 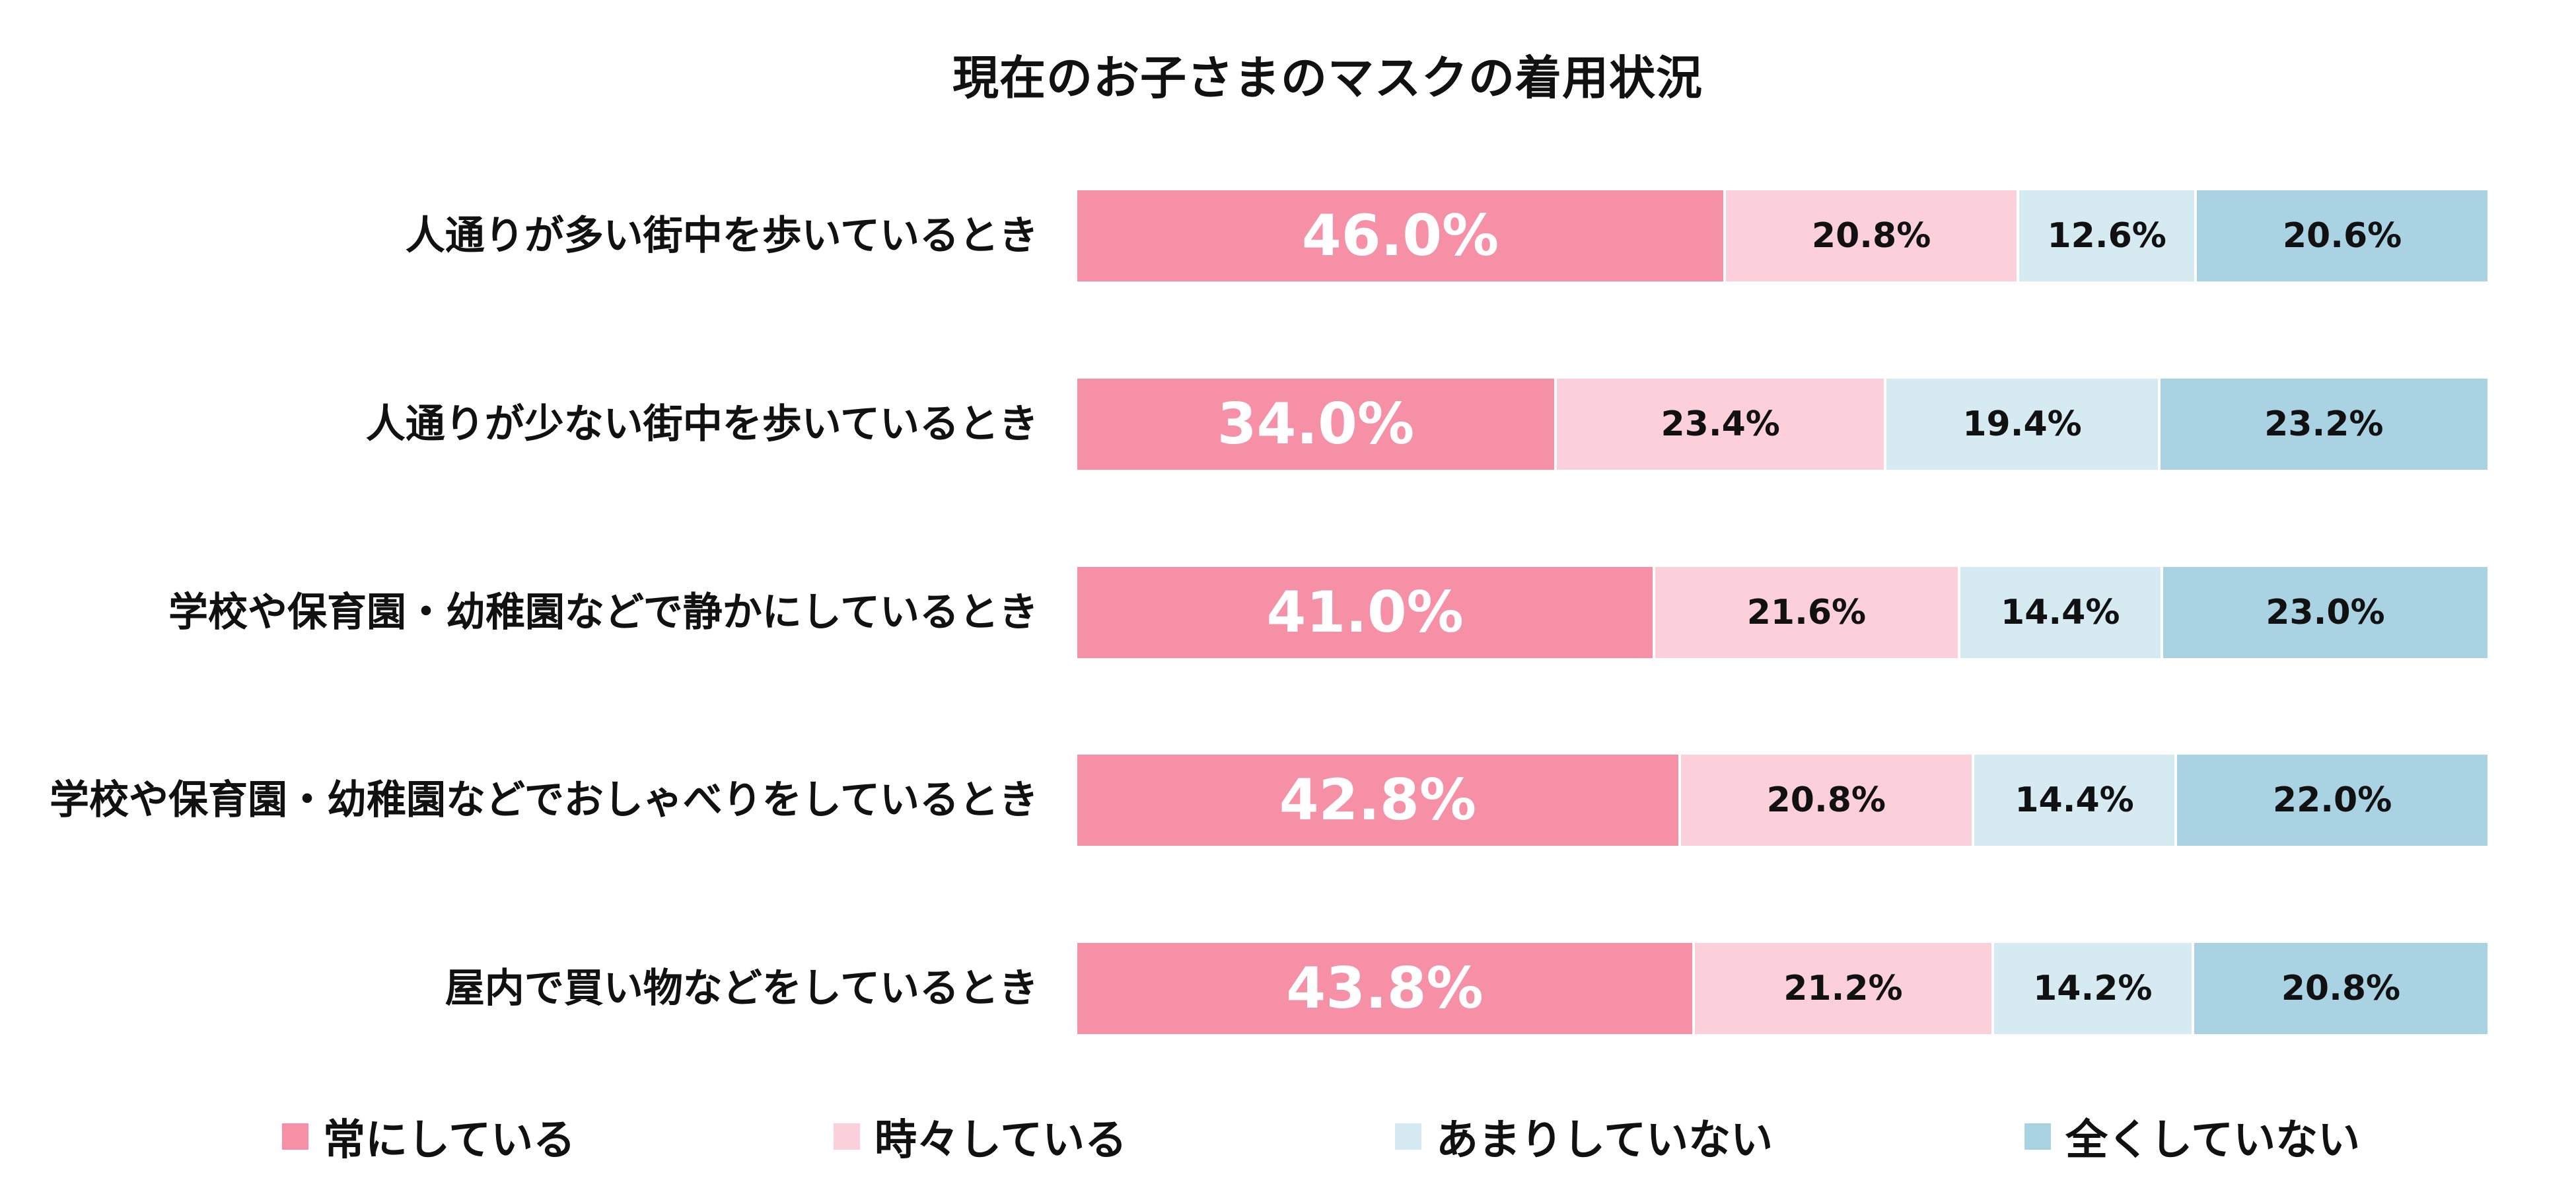 I want to click on bar-segment: 21.6%, so click(x=1808, y=612).